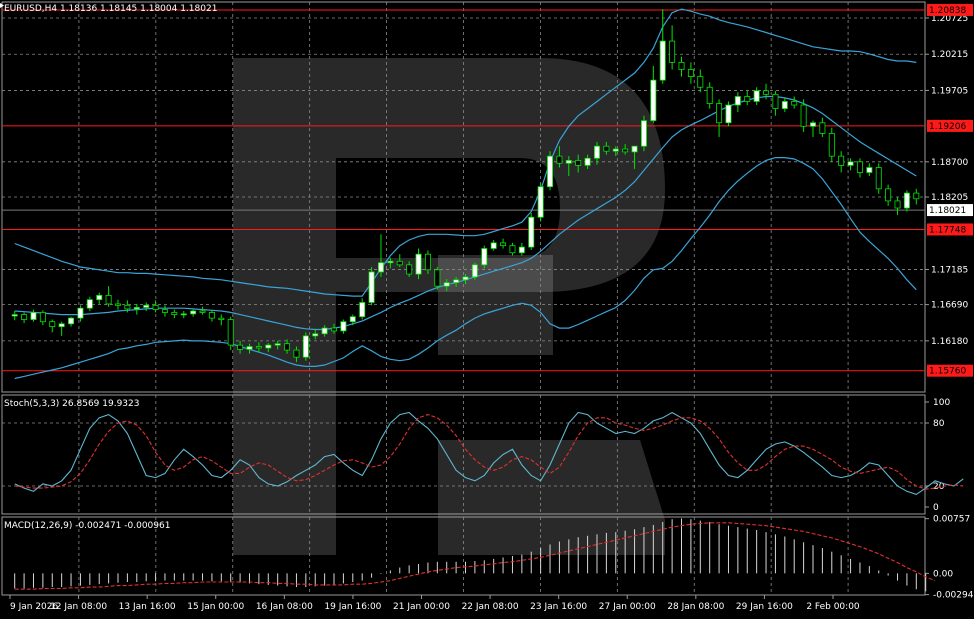  What do you see at coordinates (947, 127) in the screenshot?
I see `level-label: 1.19206` at bounding box center [947, 127].